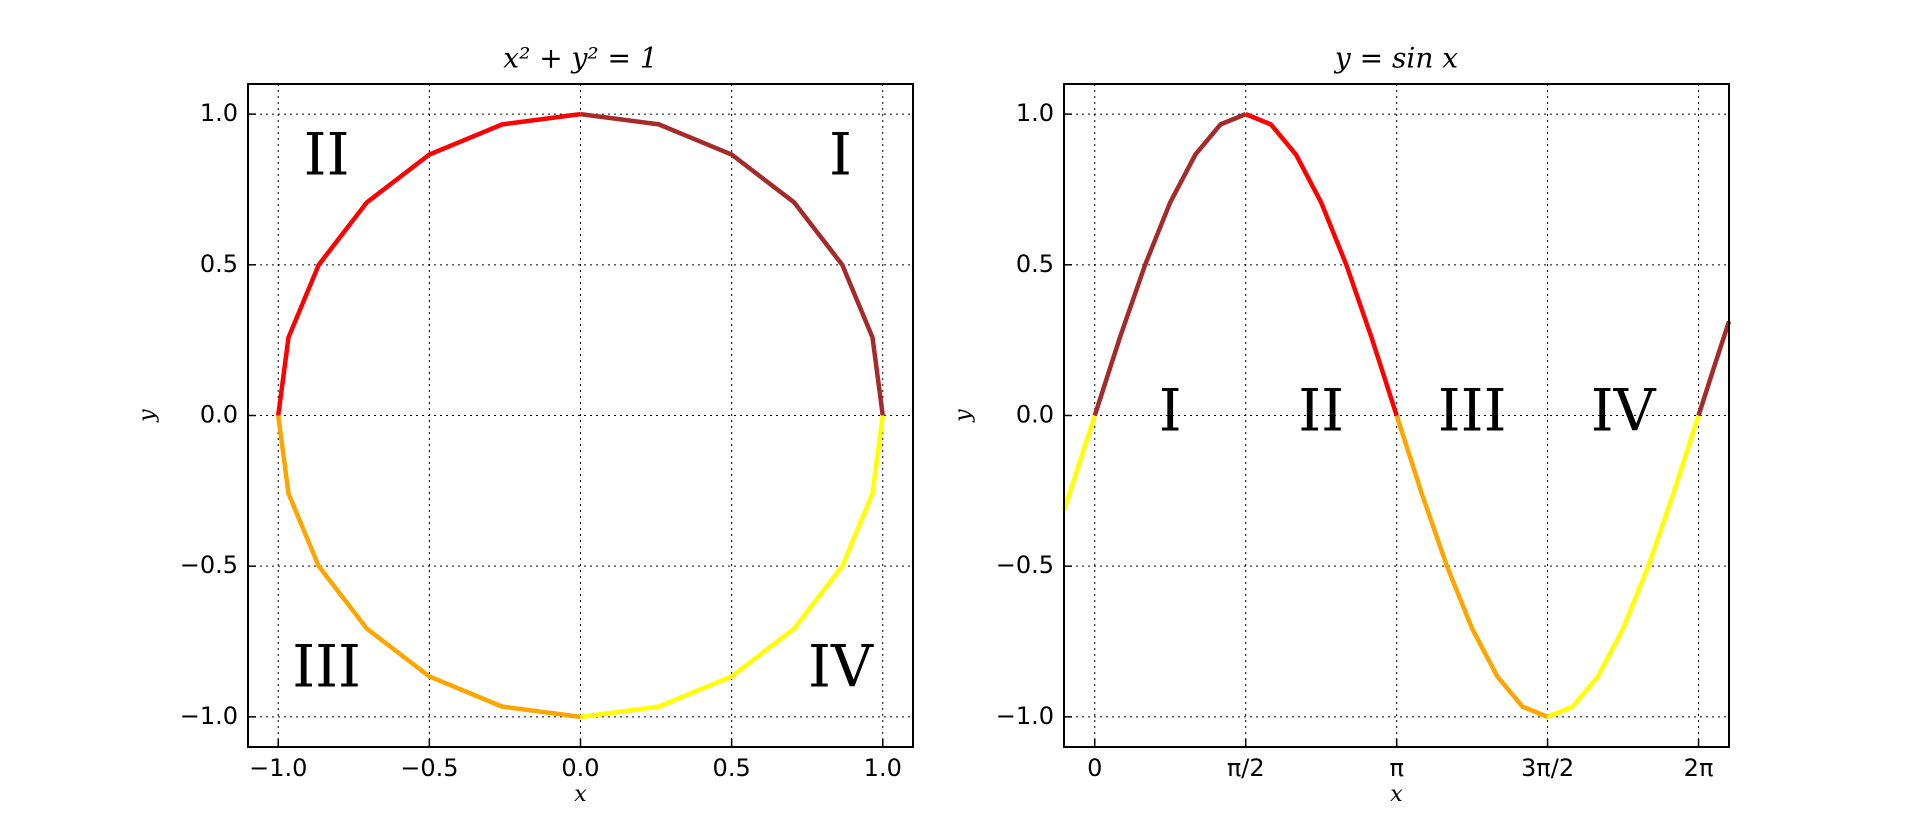 The width and height of the screenshot is (1920, 831). What do you see at coordinates (1246, 768) in the screenshot?
I see `x-tick-label: π/2` at bounding box center [1246, 768].